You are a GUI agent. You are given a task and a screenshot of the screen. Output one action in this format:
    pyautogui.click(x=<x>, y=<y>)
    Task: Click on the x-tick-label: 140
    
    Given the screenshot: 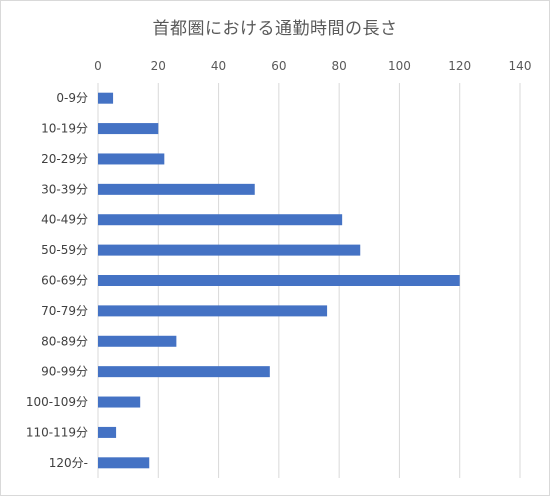 What is the action you would take?
    pyautogui.click(x=520, y=66)
    